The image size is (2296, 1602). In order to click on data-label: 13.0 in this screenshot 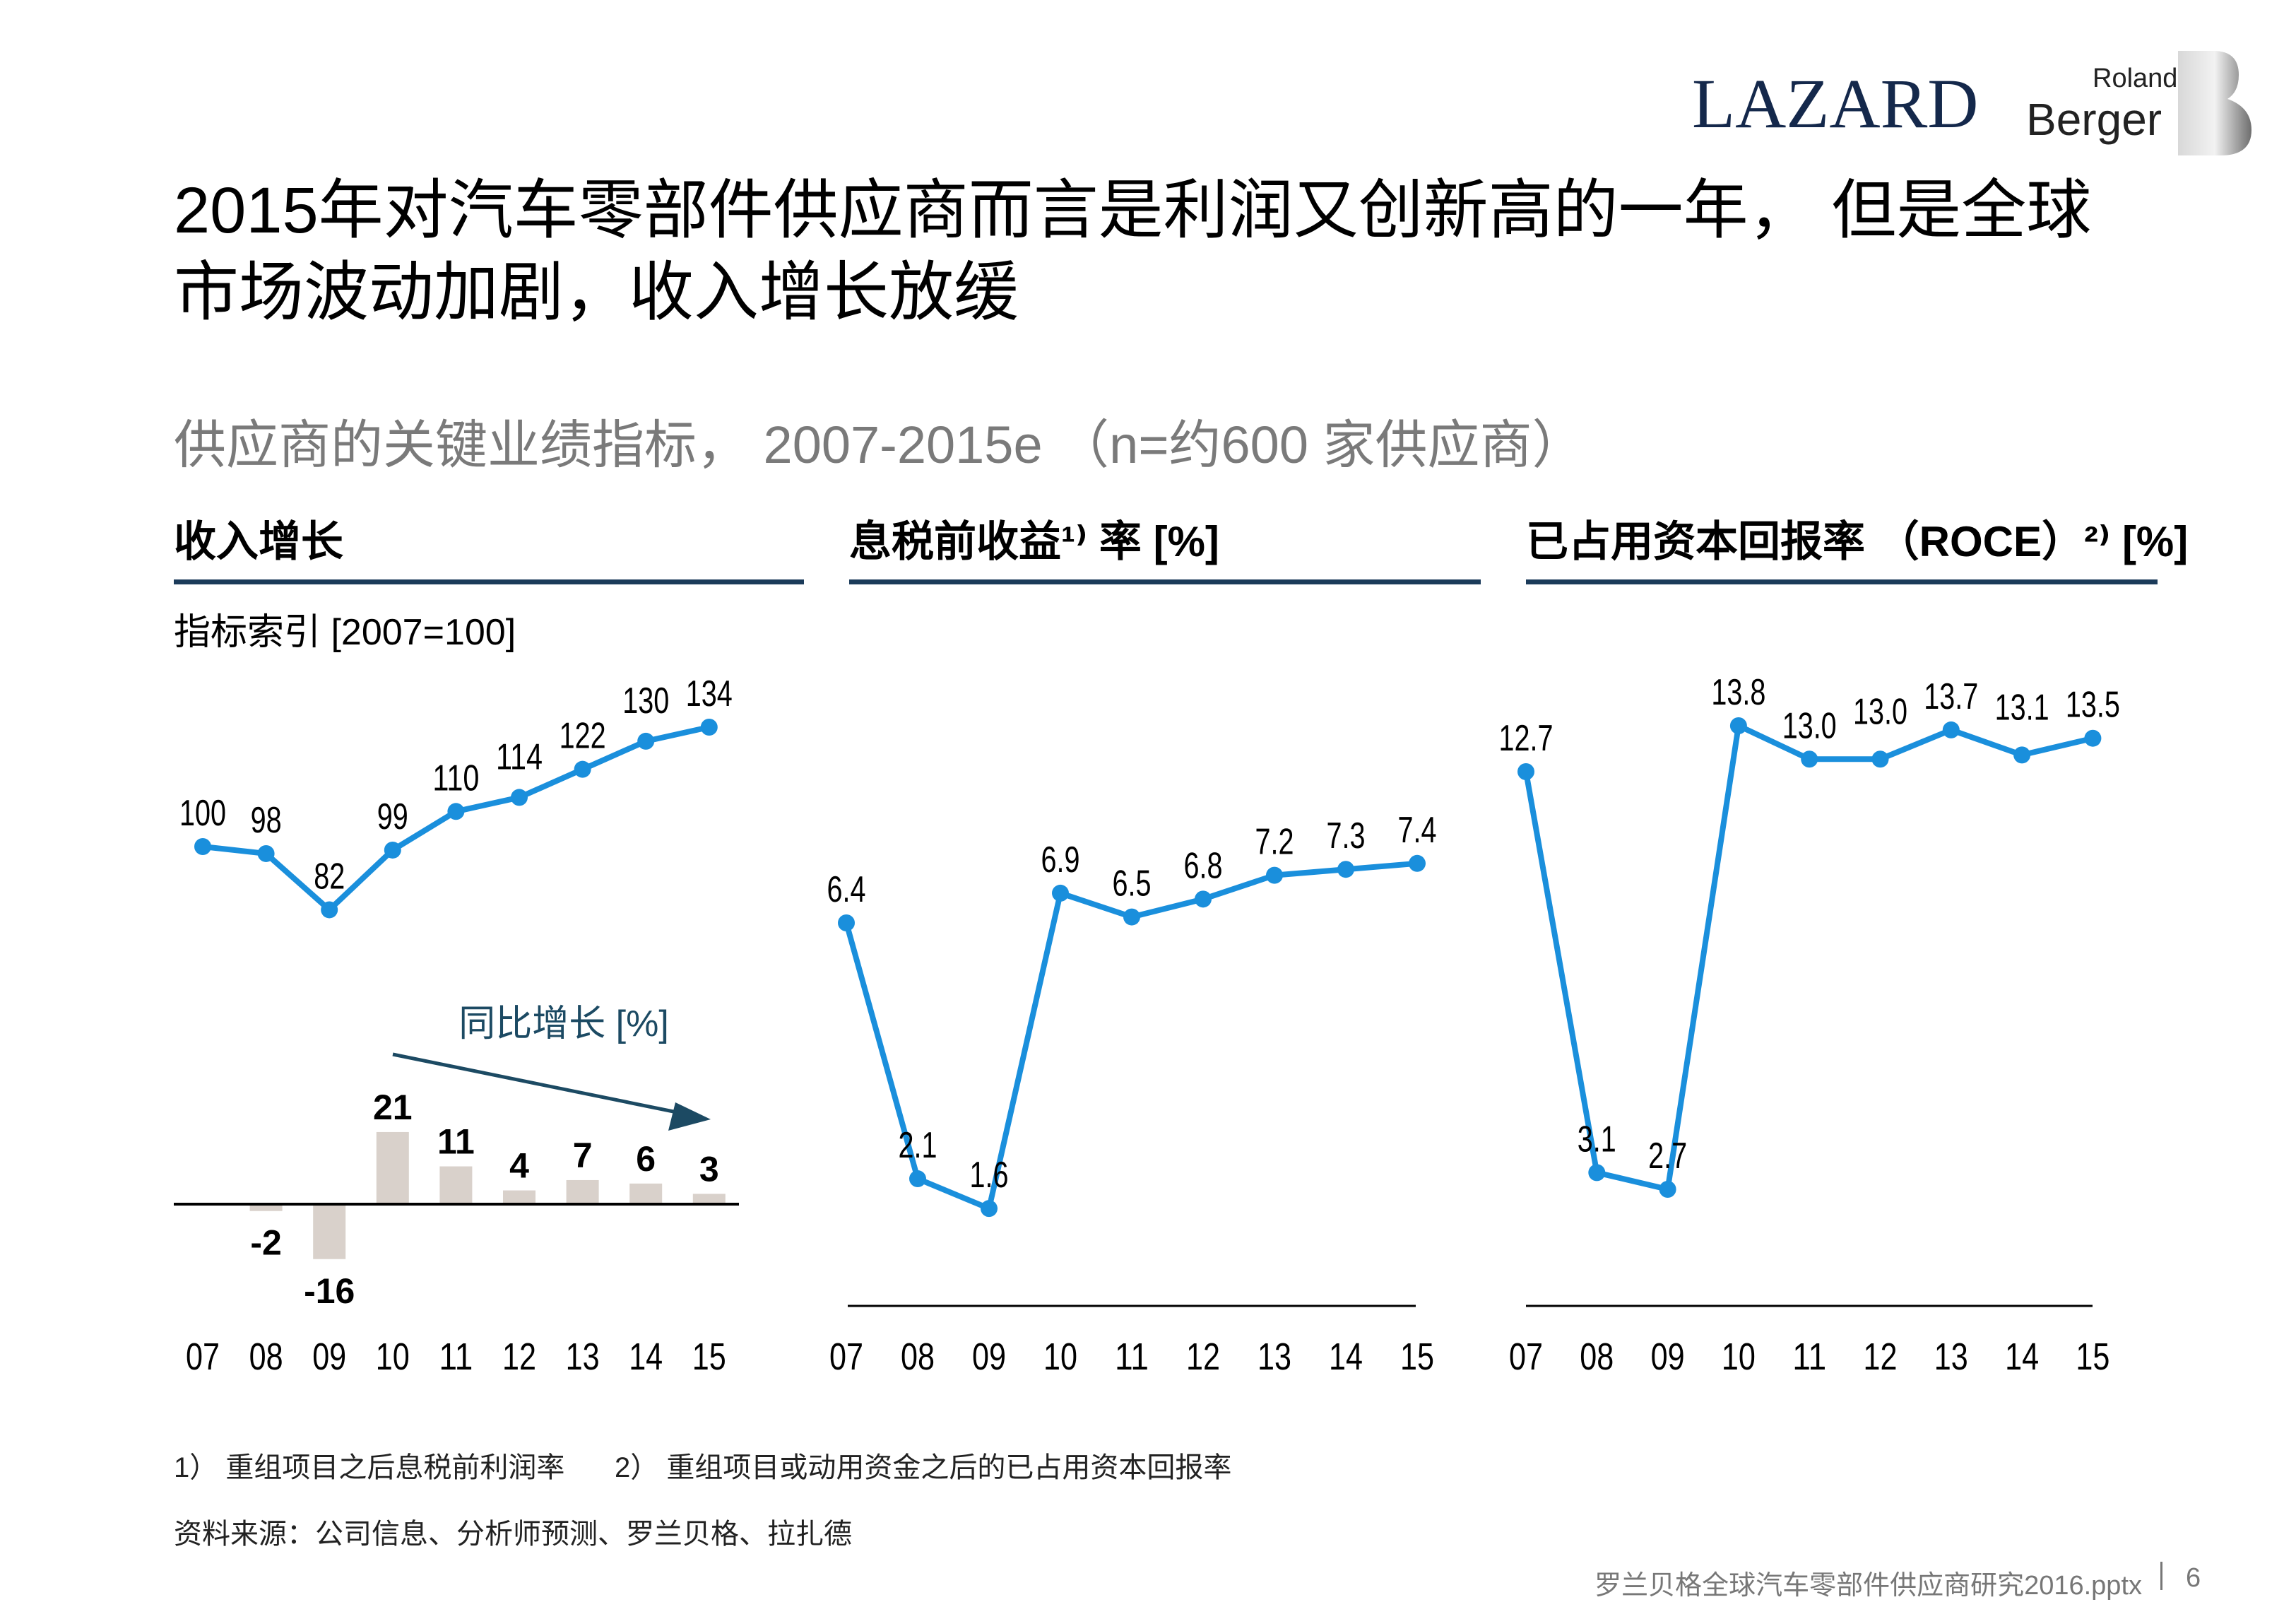, I will do `click(1810, 725)`.